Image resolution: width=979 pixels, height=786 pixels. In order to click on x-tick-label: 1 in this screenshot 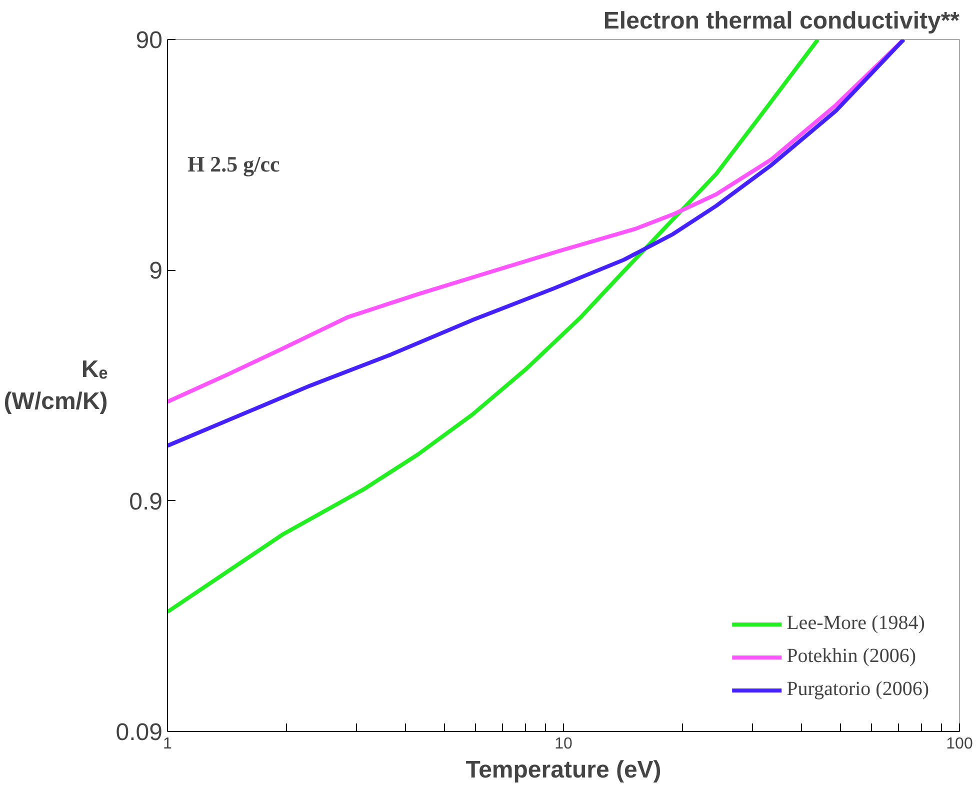, I will do `click(167, 744)`.